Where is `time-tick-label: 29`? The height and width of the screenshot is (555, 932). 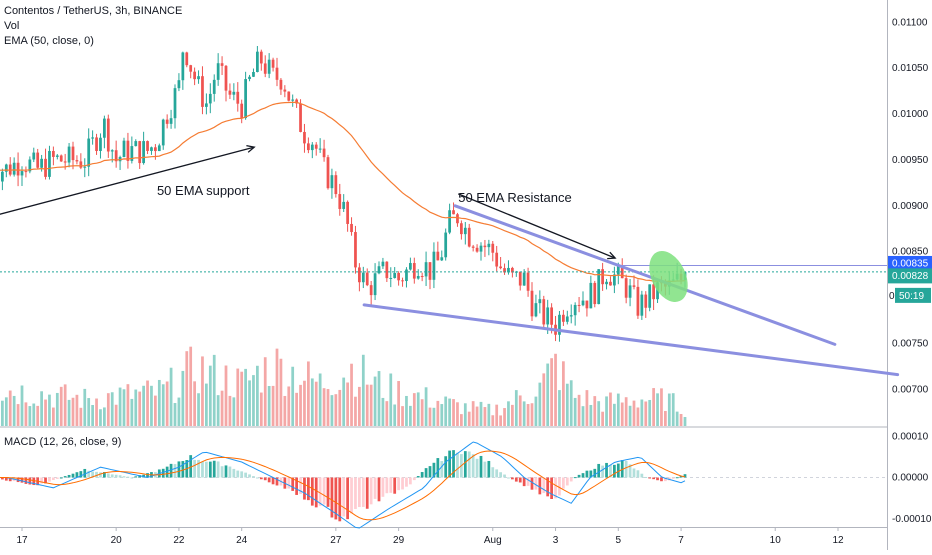 time-tick-label: 29 is located at coordinates (399, 540).